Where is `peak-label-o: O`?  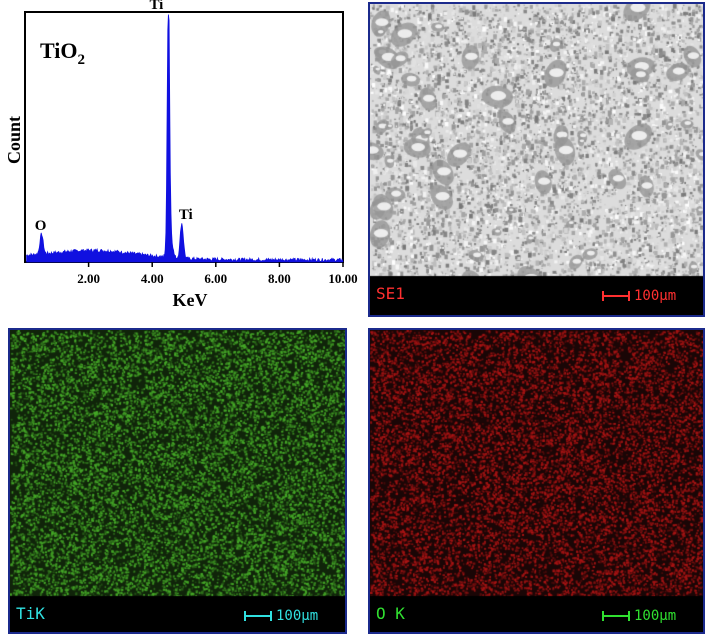
peak-label-o: O is located at coordinates (41, 226).